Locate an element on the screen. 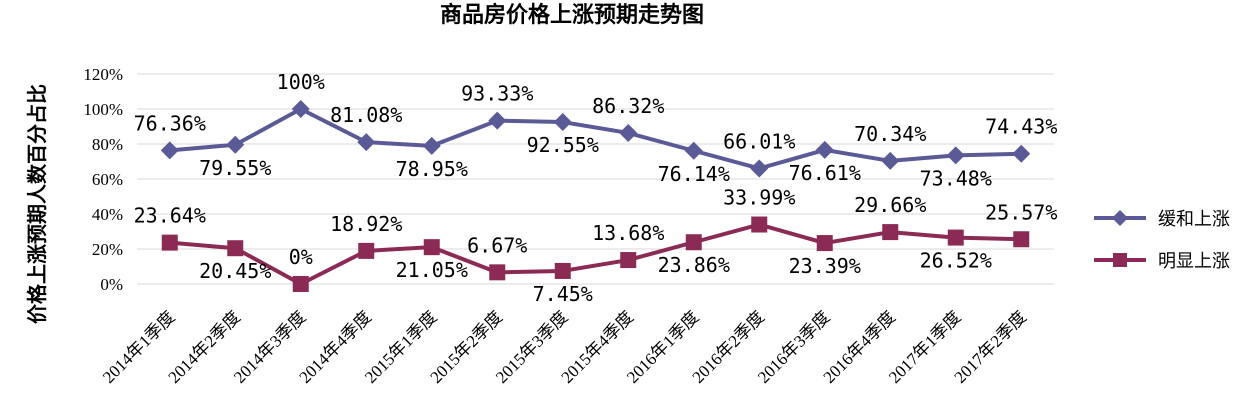 This screenshot has height=411, width=1254. data-label: 93.33% is located at coordinates (497, 94).